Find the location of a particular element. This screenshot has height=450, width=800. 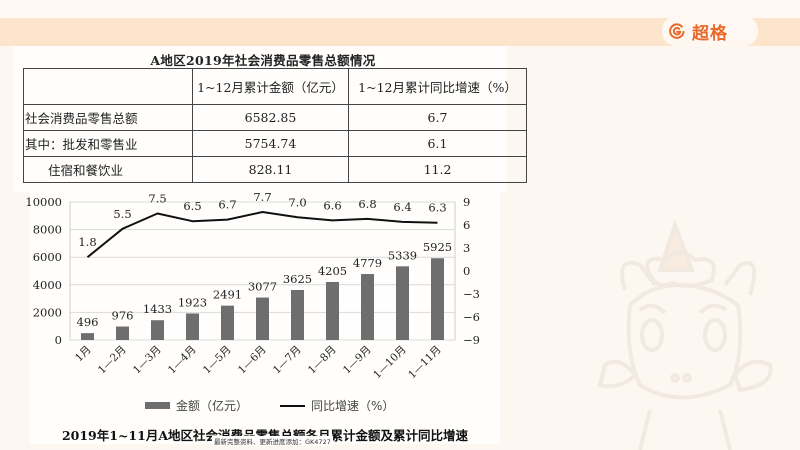

legend-bar-swatch is located at coordinates (157, 405).